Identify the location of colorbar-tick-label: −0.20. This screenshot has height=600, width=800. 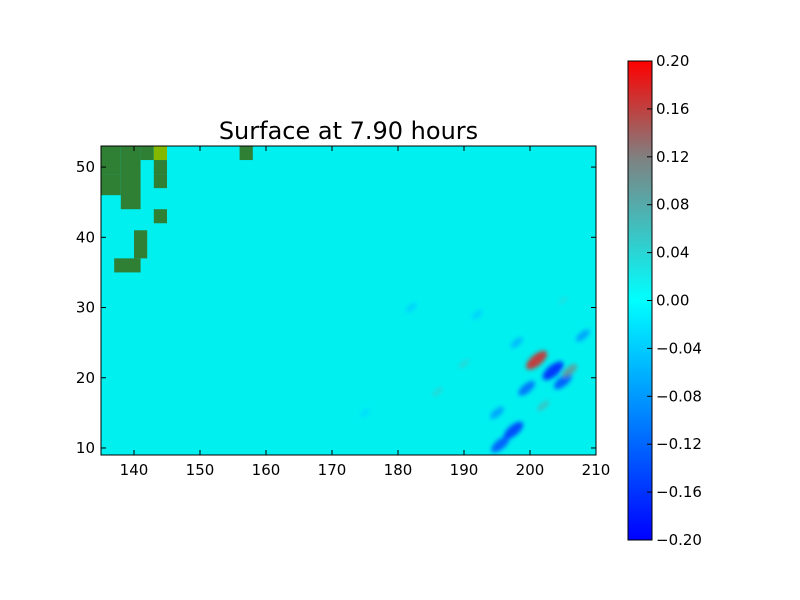
(679, 540).